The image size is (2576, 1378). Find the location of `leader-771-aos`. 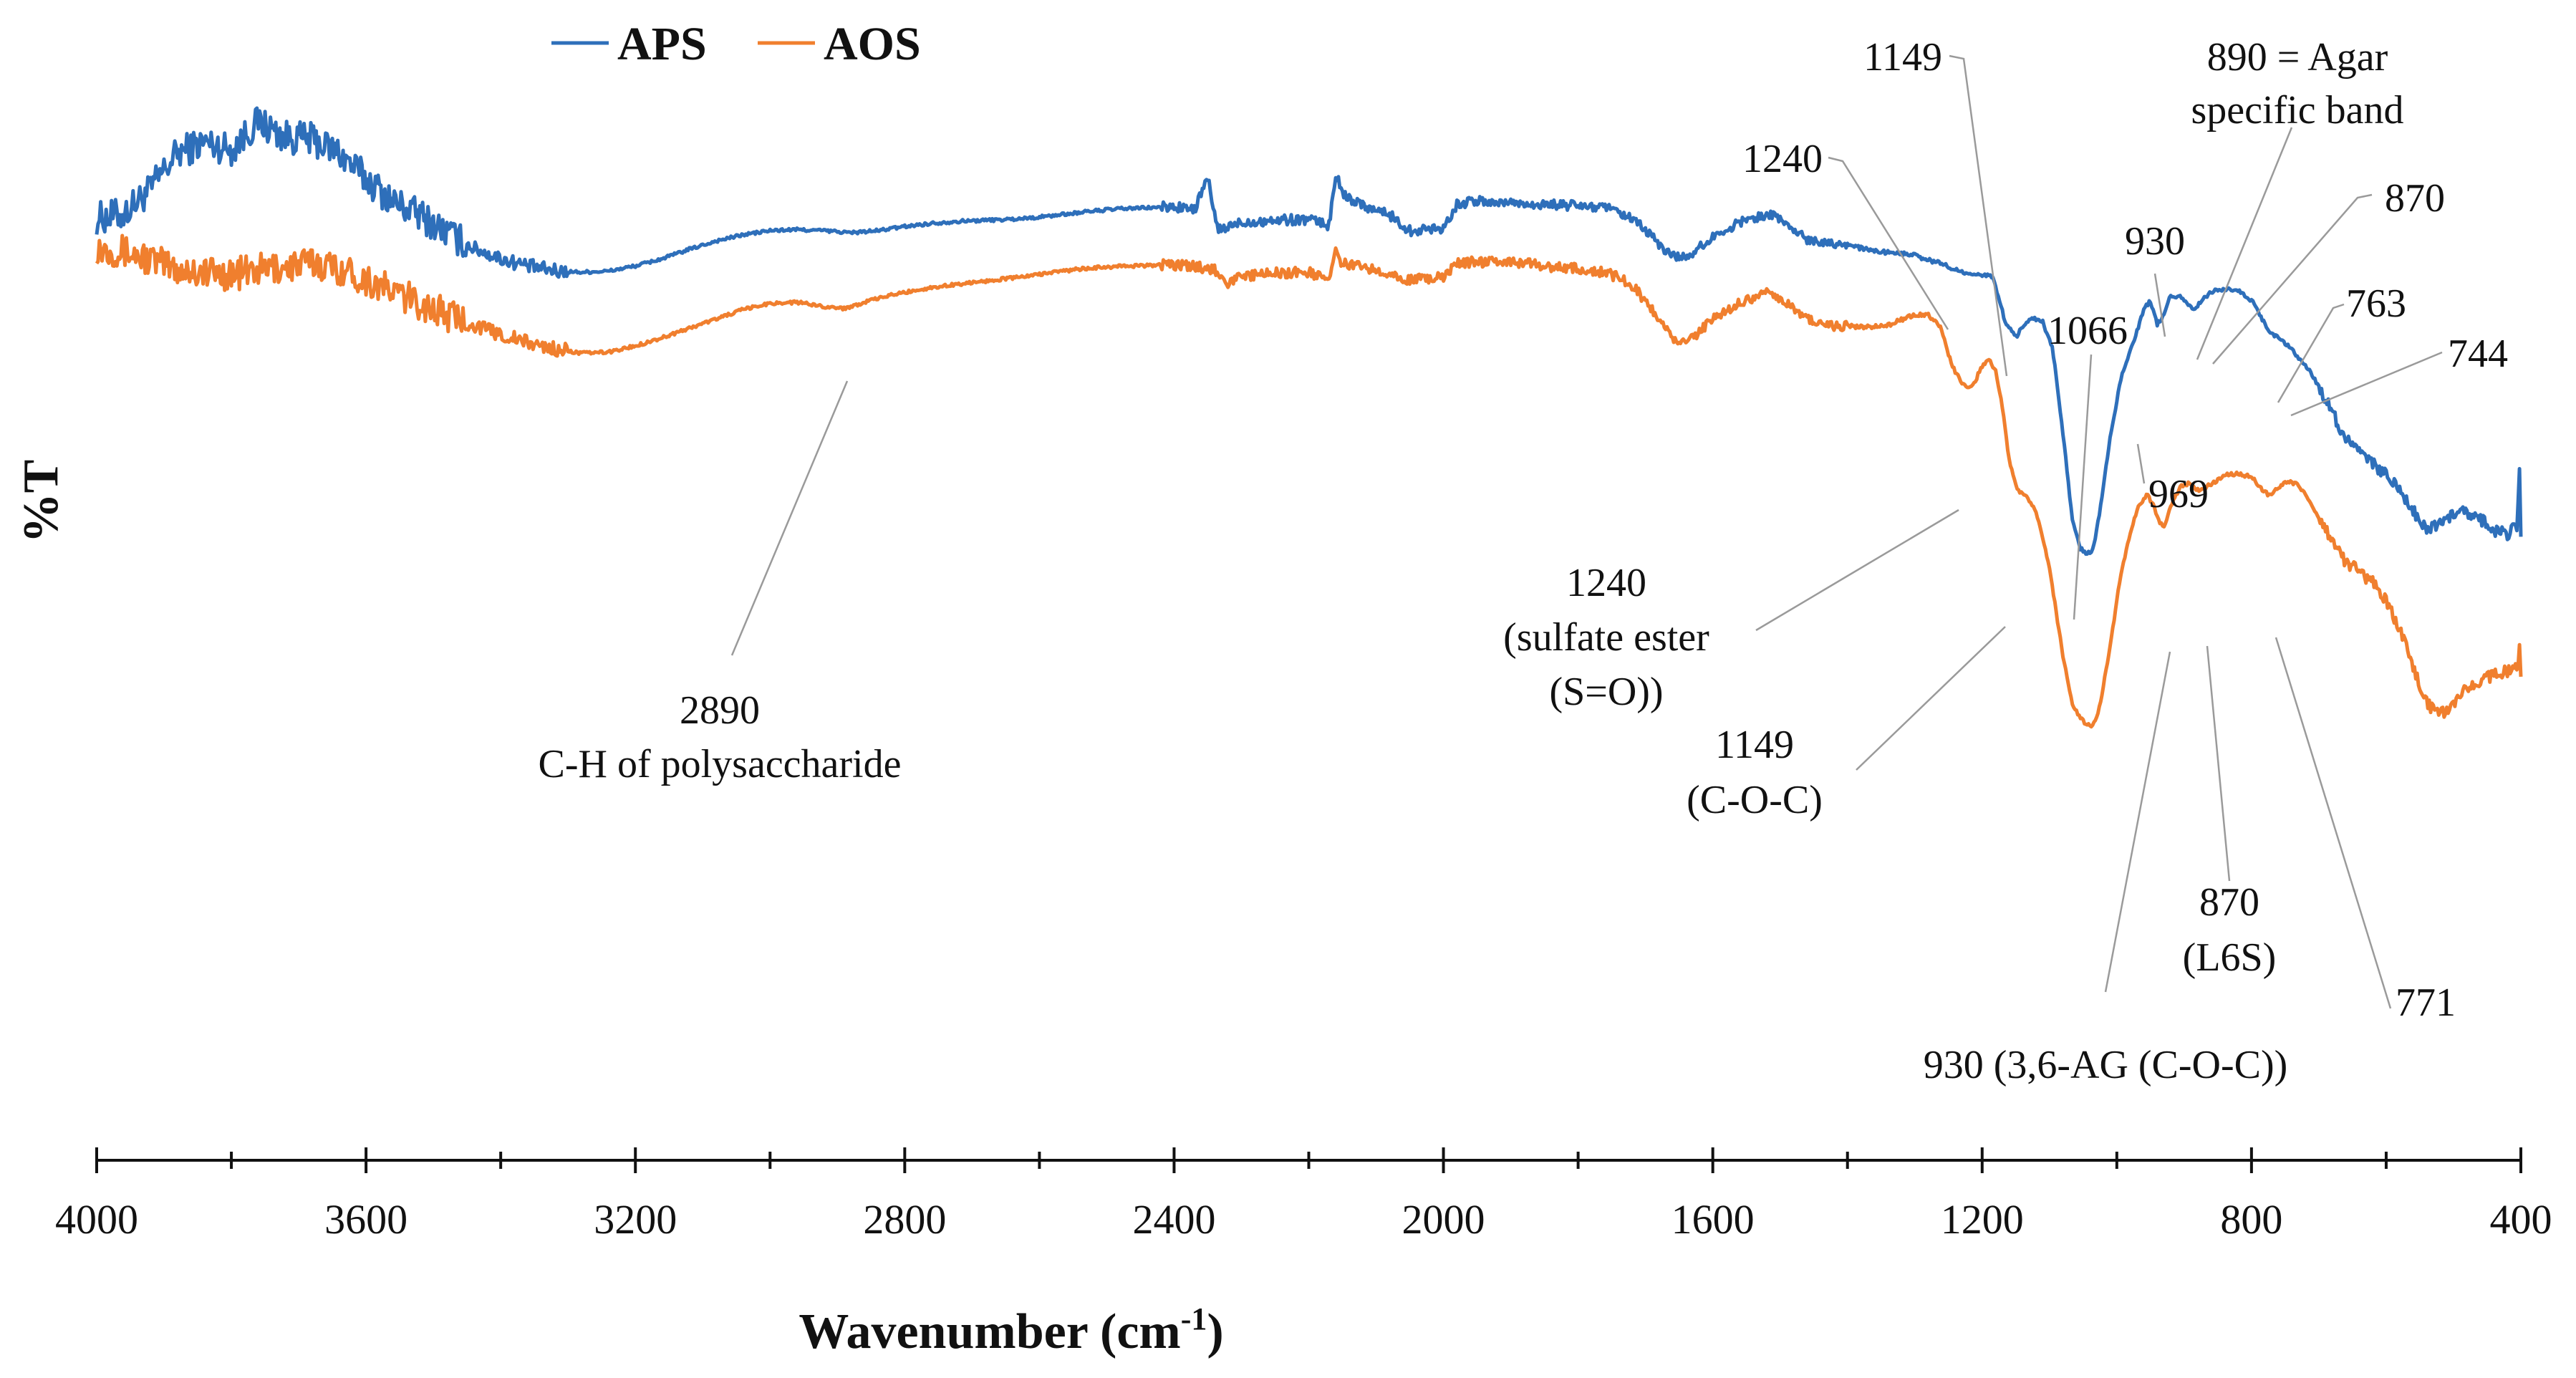

leader-771-aos is located at coordinates (2333, 823).